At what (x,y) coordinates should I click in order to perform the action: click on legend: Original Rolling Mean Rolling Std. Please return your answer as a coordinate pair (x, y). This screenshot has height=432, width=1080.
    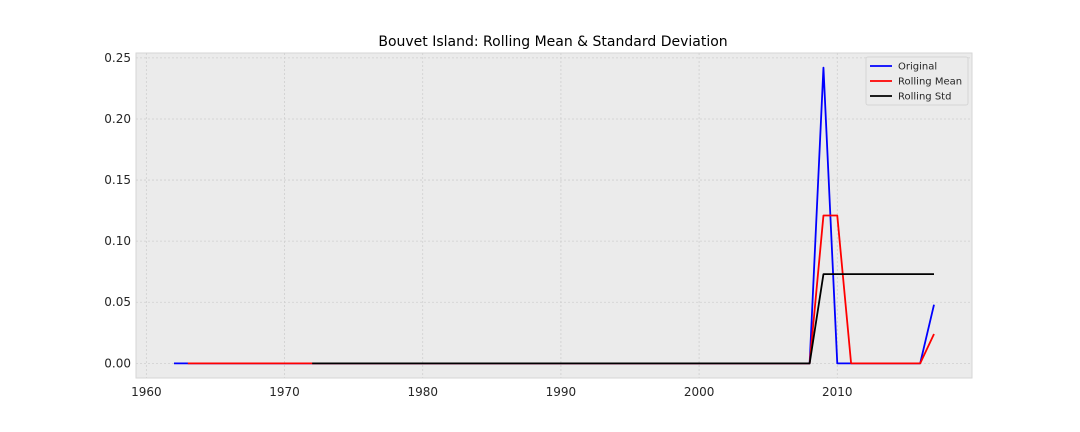
    Looking at the image, I should click on (917, 81).